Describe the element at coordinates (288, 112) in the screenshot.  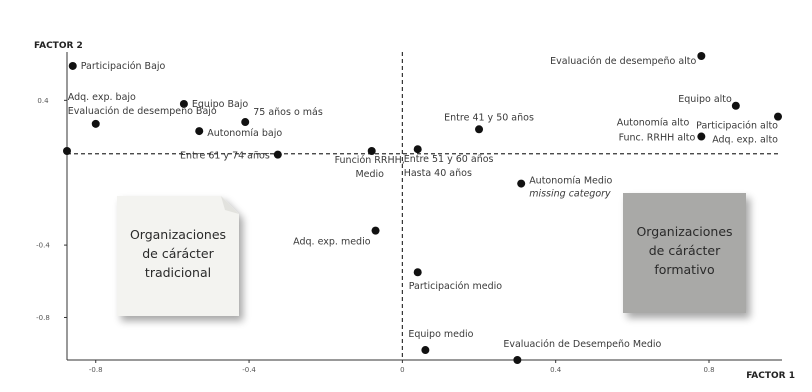
I see `p-75-anos-label: 75 años o más` at that location.